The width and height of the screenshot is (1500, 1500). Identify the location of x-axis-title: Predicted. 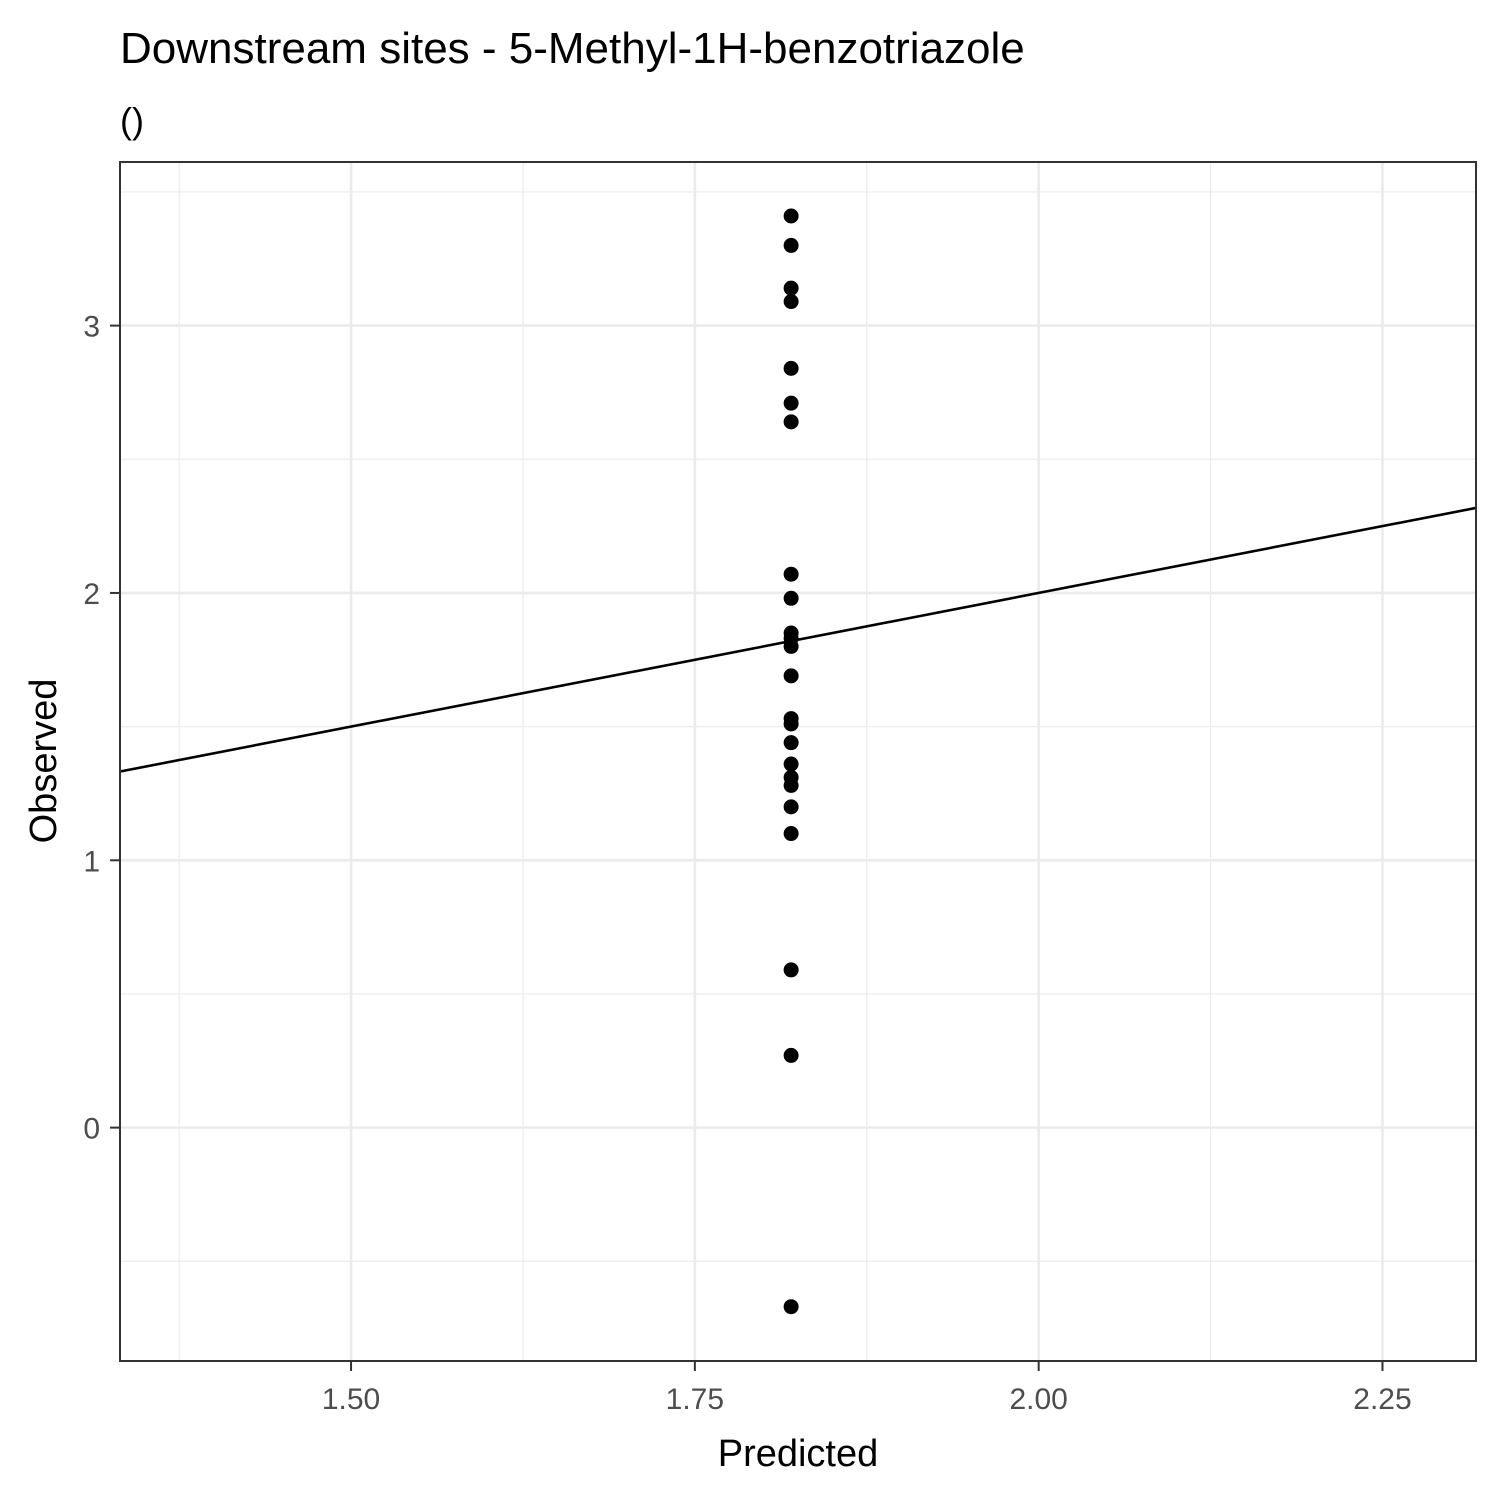
(798, 1454).